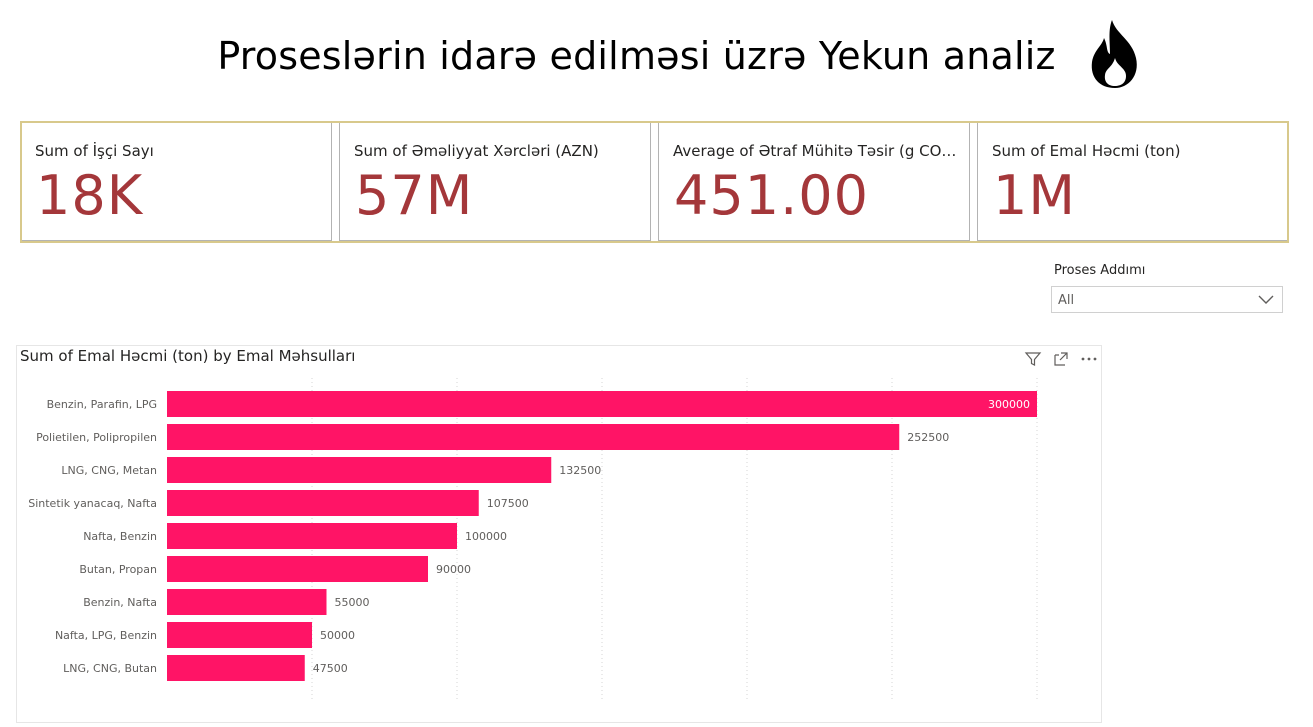 The image size is (1313, 727). I want to click on data-label: 50000, so click(337, 635).